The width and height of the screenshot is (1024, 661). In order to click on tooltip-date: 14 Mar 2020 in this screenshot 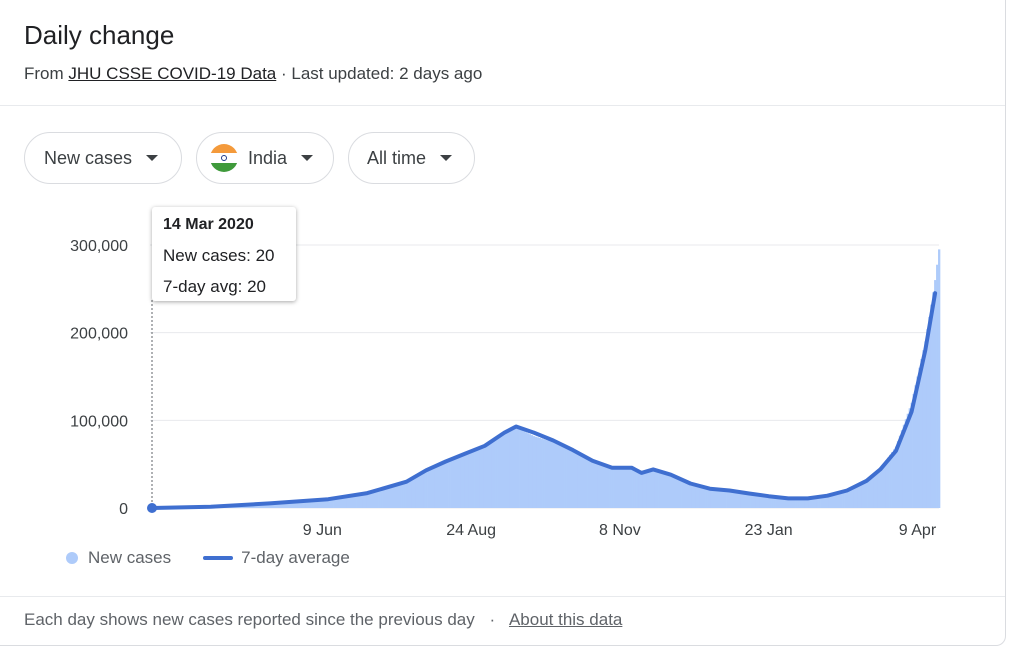, I will do `click(208, 224)`.